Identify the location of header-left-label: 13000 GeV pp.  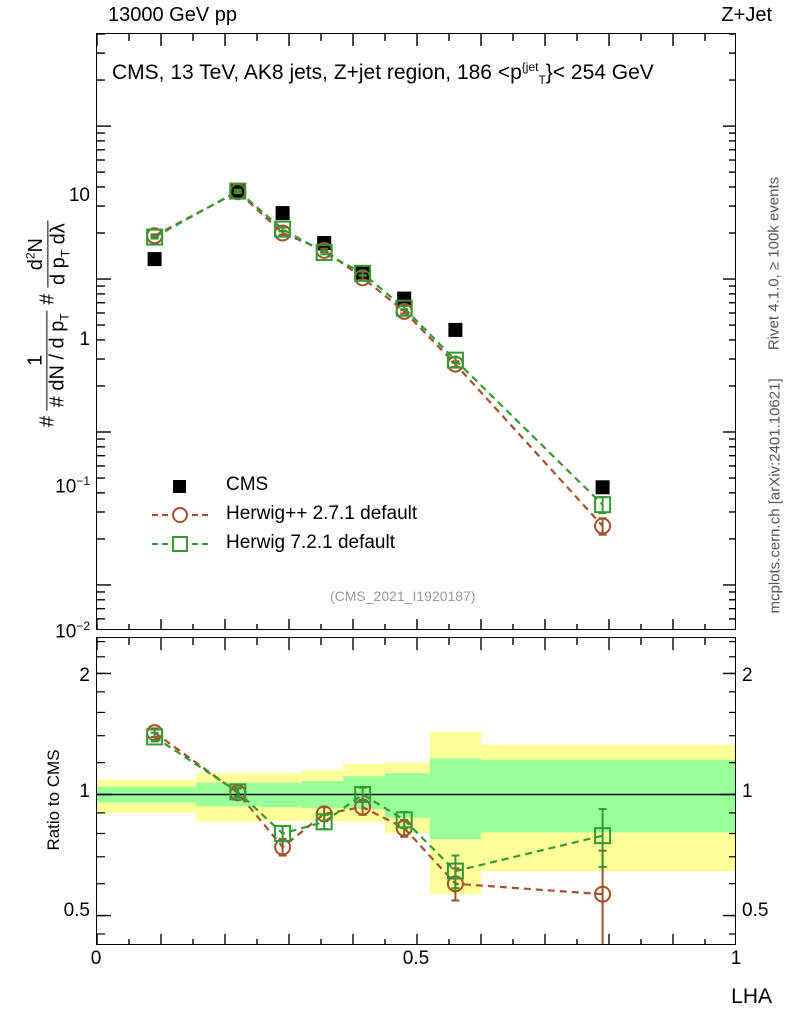
(172, 15).